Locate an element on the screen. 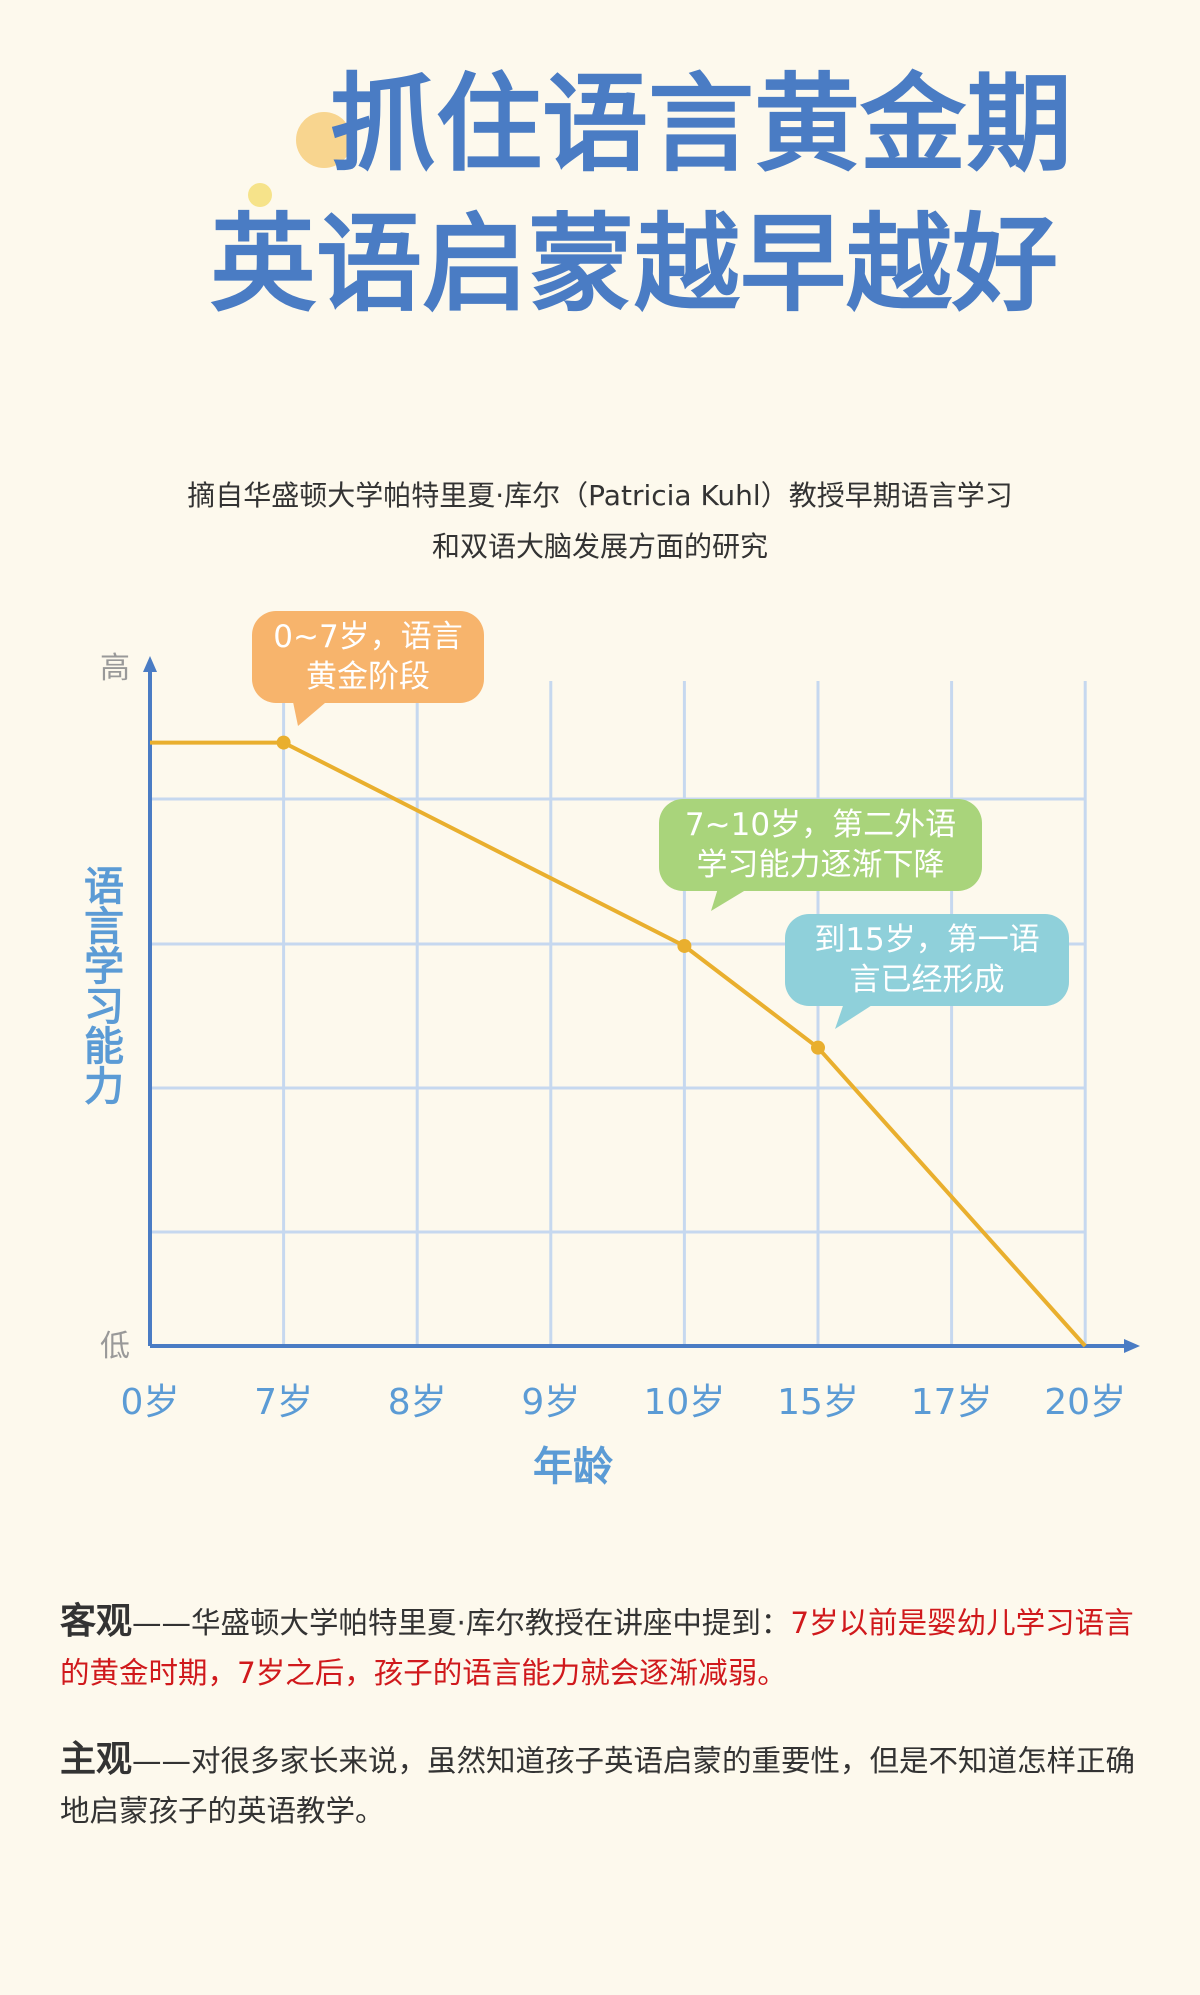 This screenshot has width=1200, height=1995. x-tick-label: 0岁 is located at coordinates (150, 1402).